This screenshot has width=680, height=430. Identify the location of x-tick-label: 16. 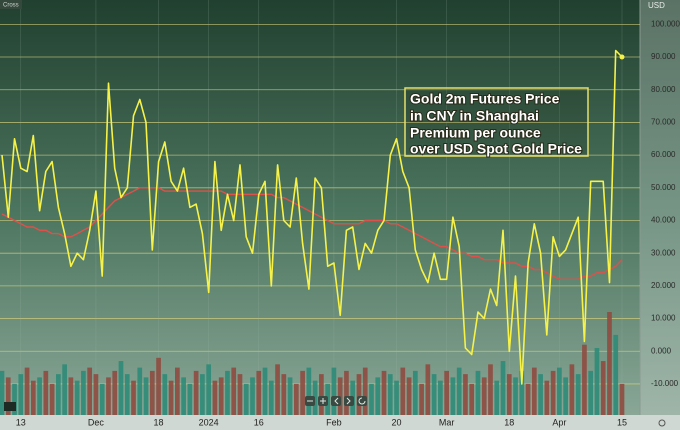
(259, 422).